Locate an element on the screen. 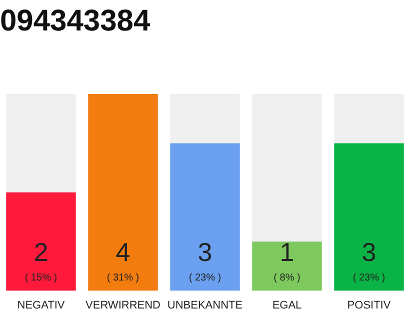  chart-title: 094343384 is located at coordinates (75, 21).